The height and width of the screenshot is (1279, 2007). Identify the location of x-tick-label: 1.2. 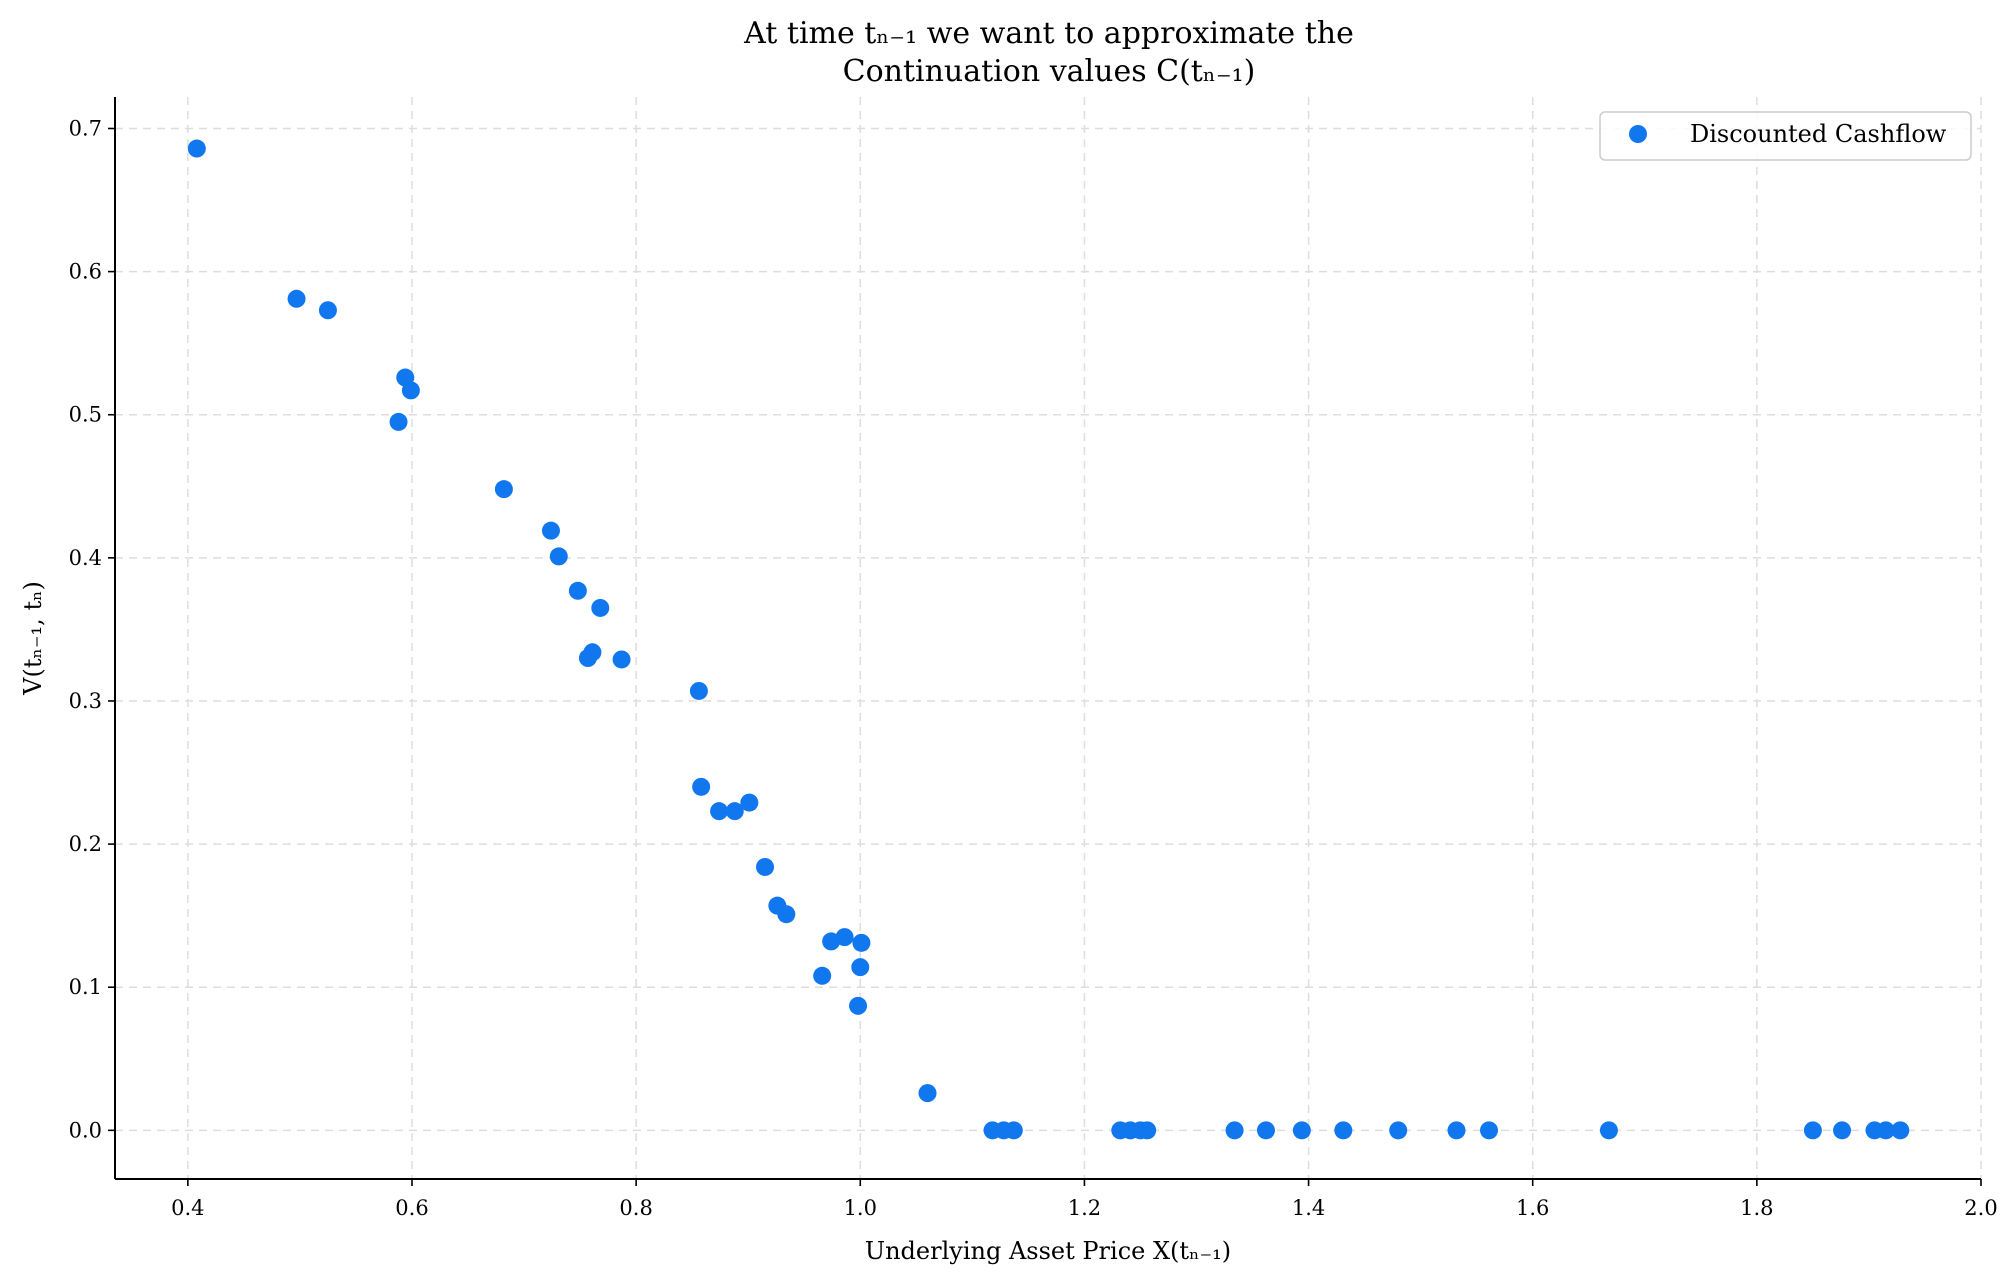
(1084, 1208).